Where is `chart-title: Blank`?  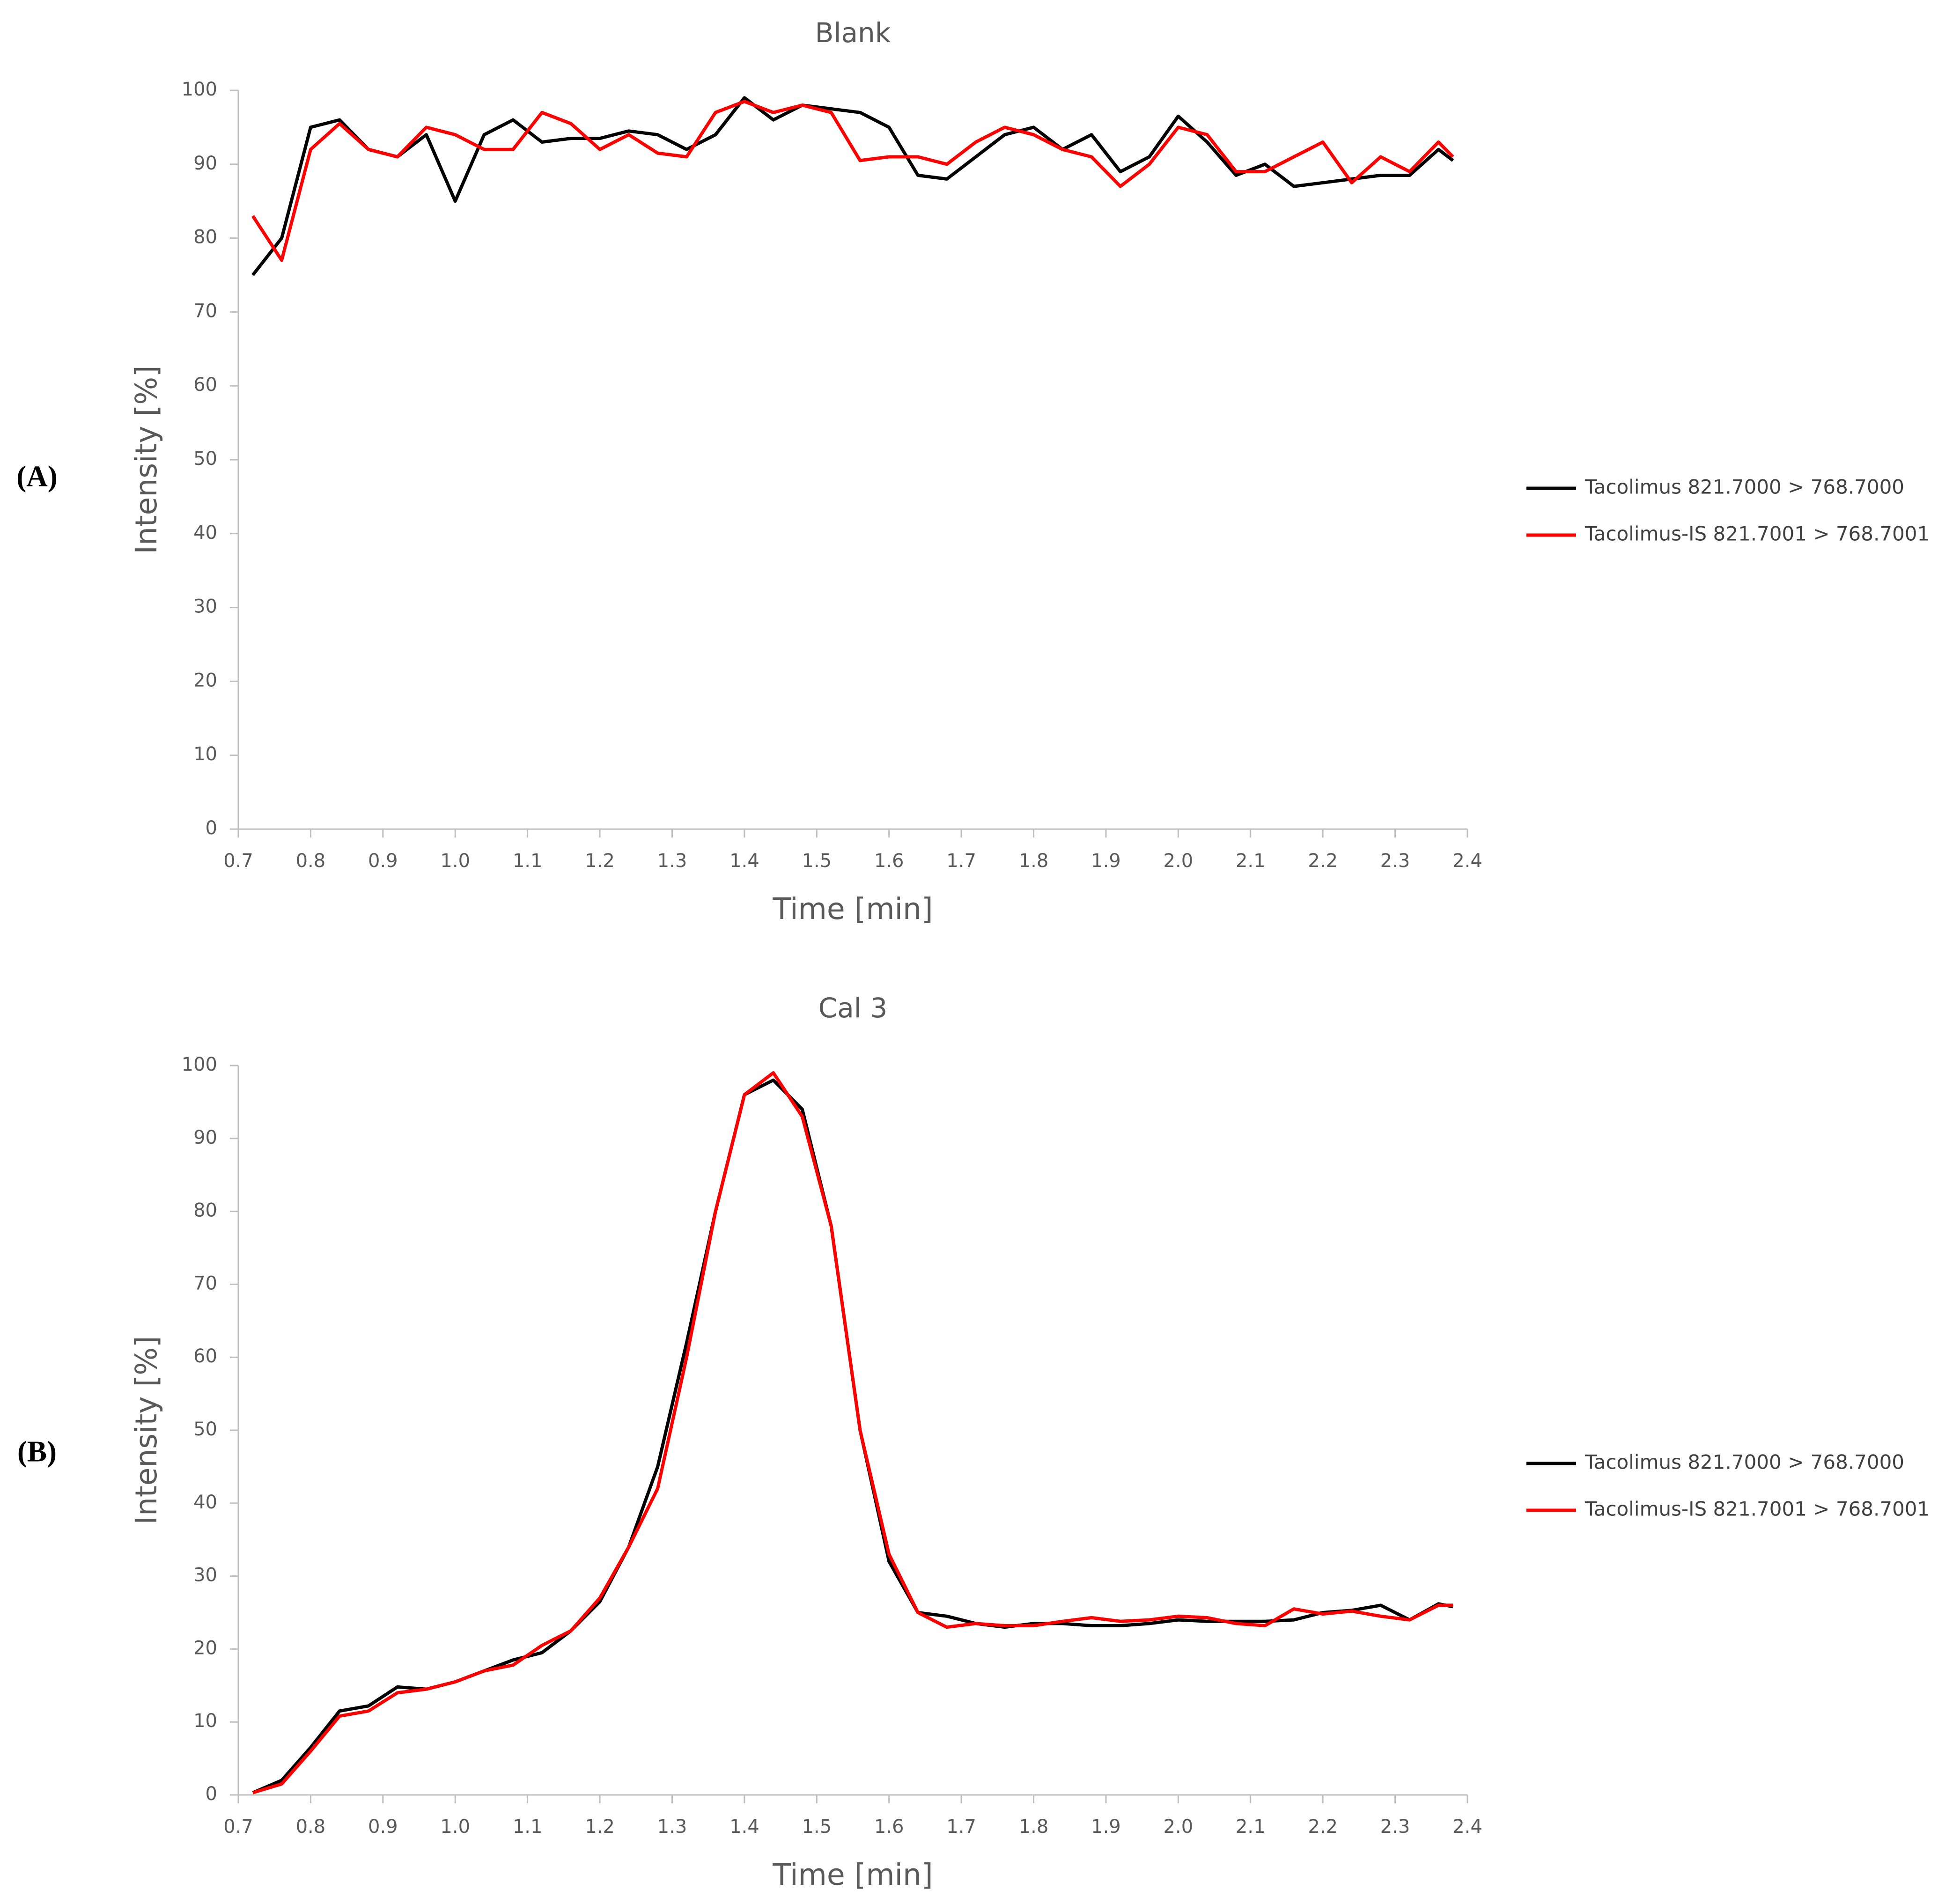
chart-title: Blank is located at coordinates (853, 33).